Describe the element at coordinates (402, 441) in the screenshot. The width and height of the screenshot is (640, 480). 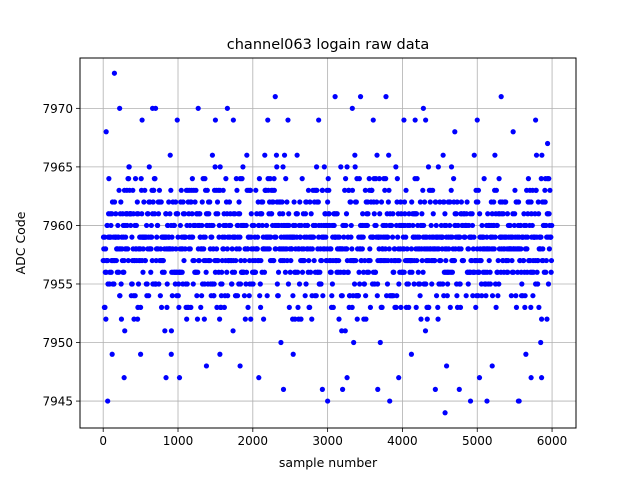
I see `x-tick-label: 4000` at that location.